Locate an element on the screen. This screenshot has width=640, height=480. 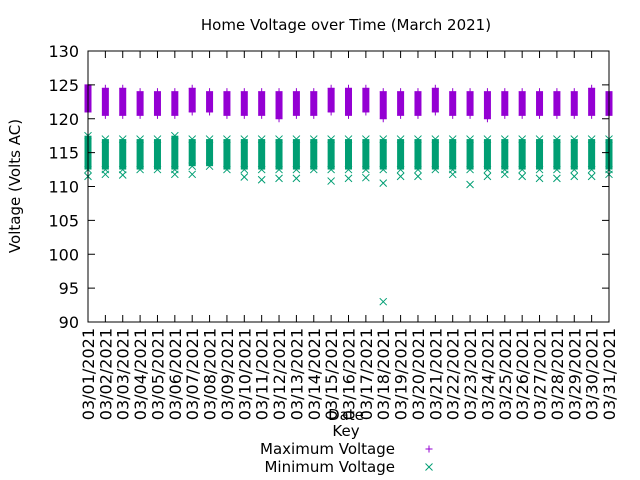
y-tick-label: 130 is located at coordinates (63, 51).